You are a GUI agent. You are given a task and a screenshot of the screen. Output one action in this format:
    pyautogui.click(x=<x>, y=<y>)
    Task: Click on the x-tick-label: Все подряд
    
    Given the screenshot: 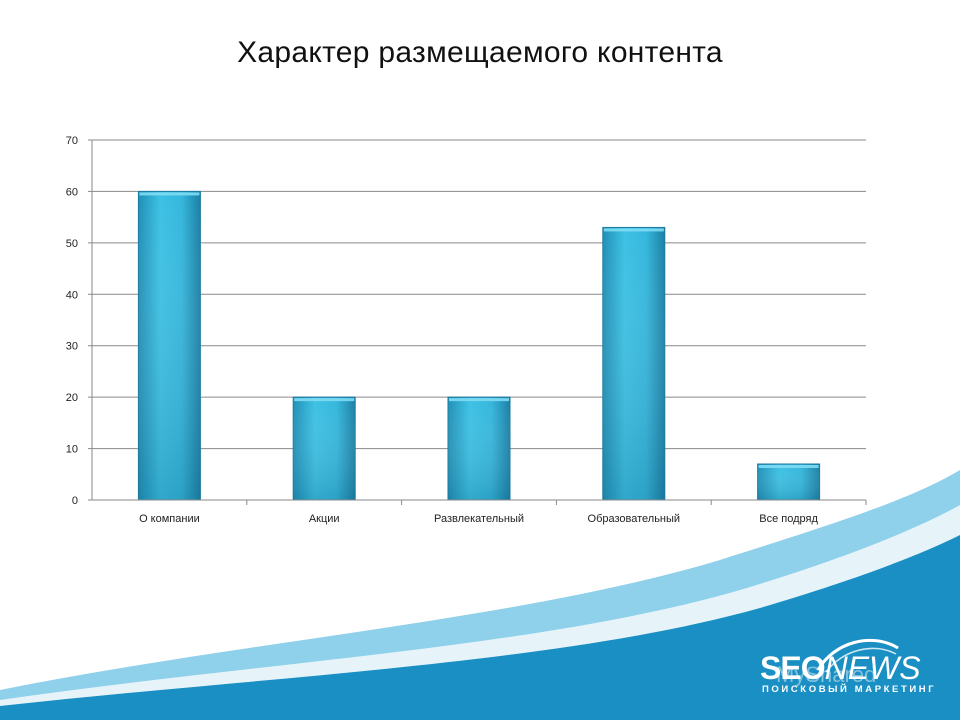 What is the action you would take?
    pyautogui.click(x=788, y=519)
    